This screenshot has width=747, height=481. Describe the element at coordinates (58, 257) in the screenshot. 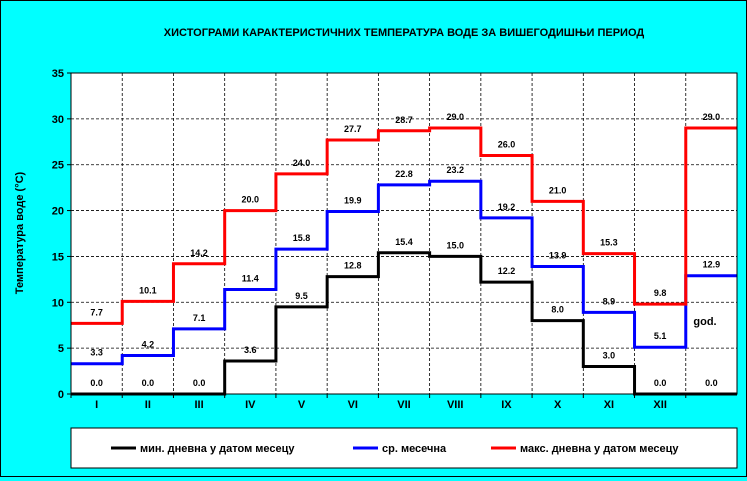

I see `y-tick-label: 15` at that location.